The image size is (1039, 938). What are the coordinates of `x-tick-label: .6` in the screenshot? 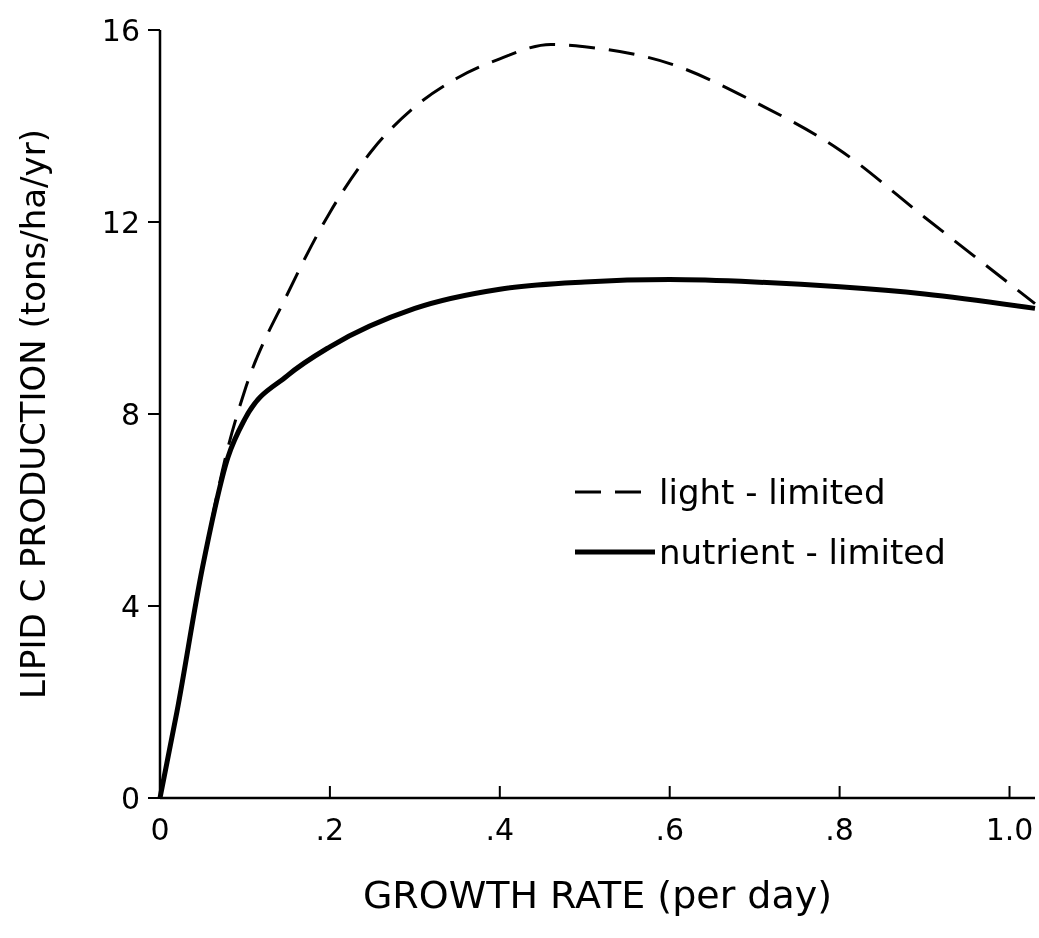 It's located at (670, 829).